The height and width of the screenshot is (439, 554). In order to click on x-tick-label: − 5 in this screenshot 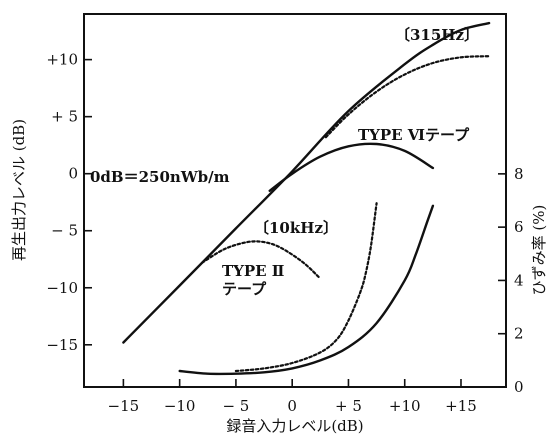, I will do `click(235, 406)`.